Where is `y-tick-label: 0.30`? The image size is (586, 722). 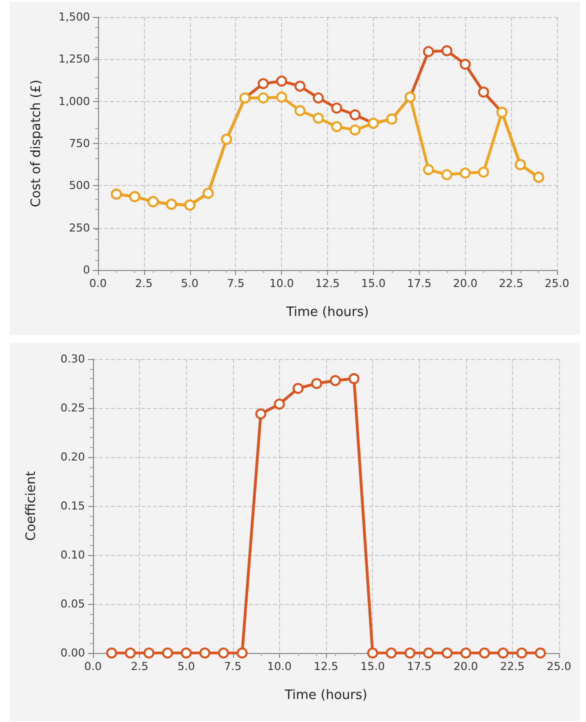 y-tick-label: 0.30 is located at coordinates (72, 359).